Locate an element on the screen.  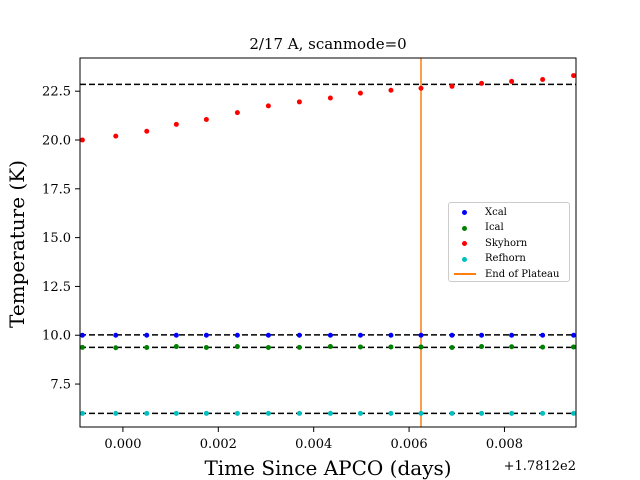
x-offset-label: +1.7812e2 is located at coordinates (540, 466).